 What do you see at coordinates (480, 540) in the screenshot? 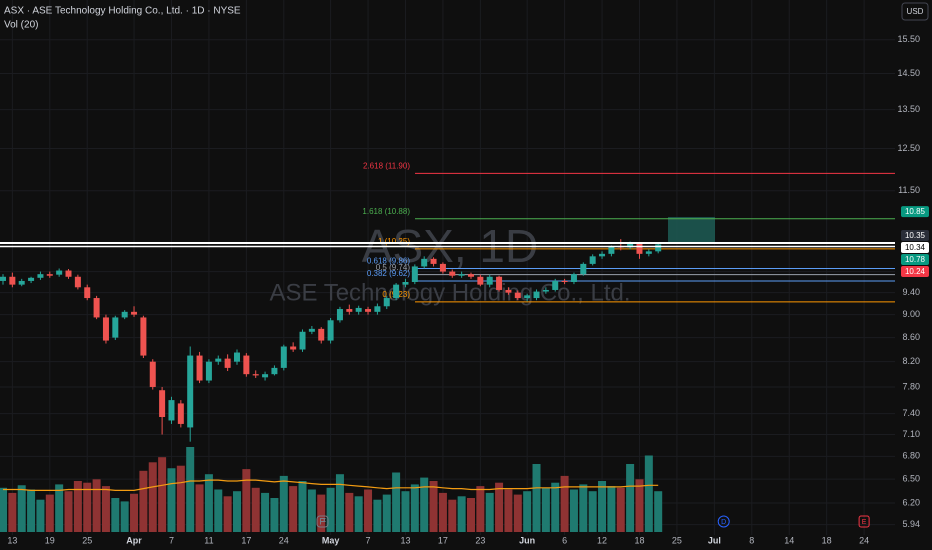
I see `x-tick-label: 23` at bounding box center [480, 540].